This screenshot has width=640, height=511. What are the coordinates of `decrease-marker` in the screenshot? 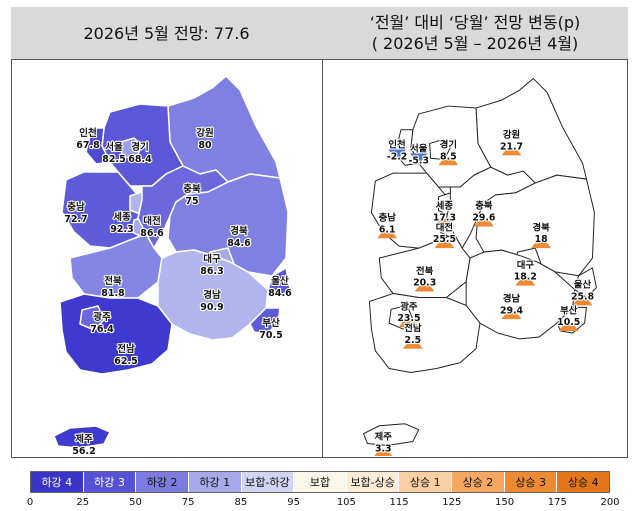 It's located at (397, 155).